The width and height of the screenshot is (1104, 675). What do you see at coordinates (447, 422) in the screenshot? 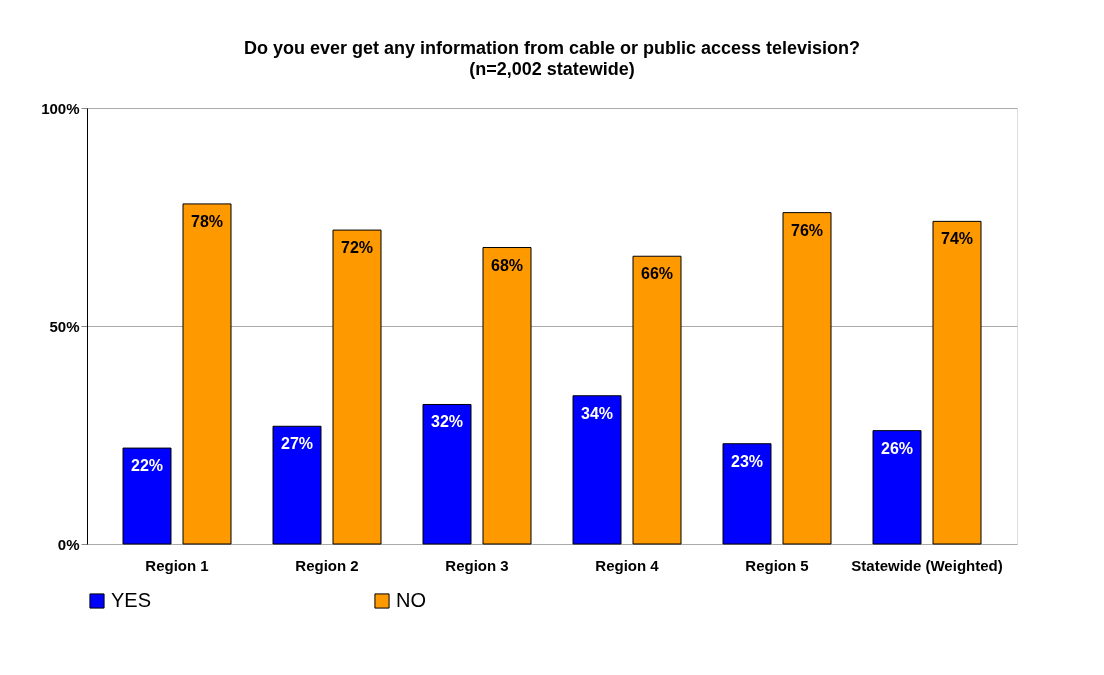
I see `data-label: 32%` at bounding box center [447, 422].